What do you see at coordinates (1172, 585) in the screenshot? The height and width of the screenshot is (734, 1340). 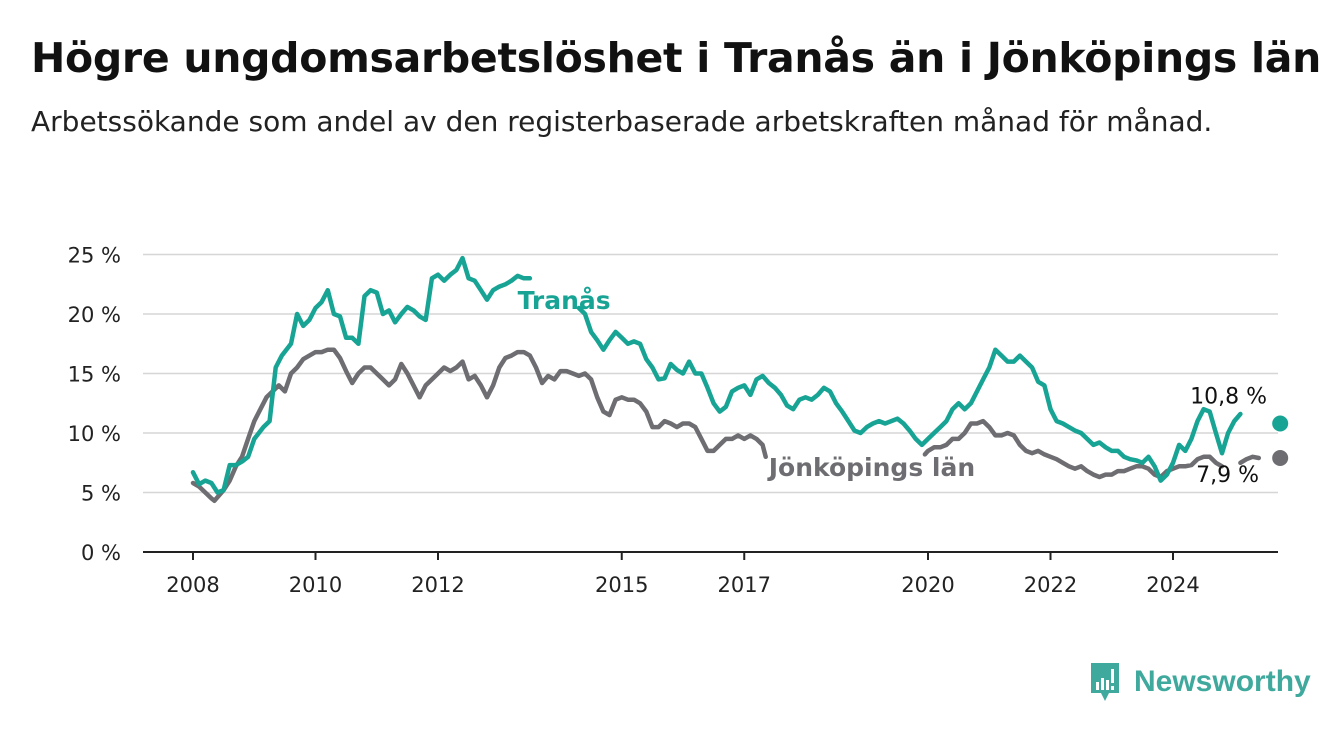 I see `x-tick-label: 2024` at bounding box center [1172, 585].